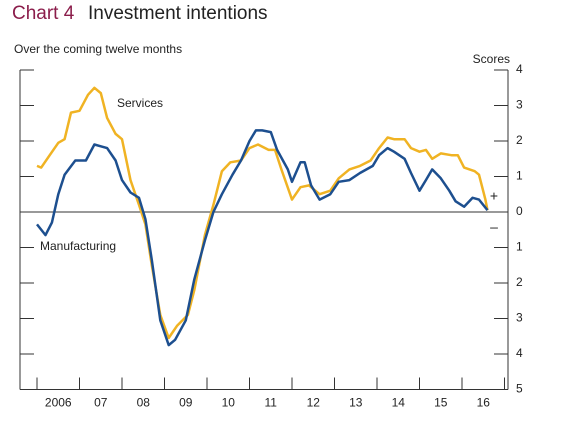  I want to click on x-tick-label: 10, so click(229, 403).